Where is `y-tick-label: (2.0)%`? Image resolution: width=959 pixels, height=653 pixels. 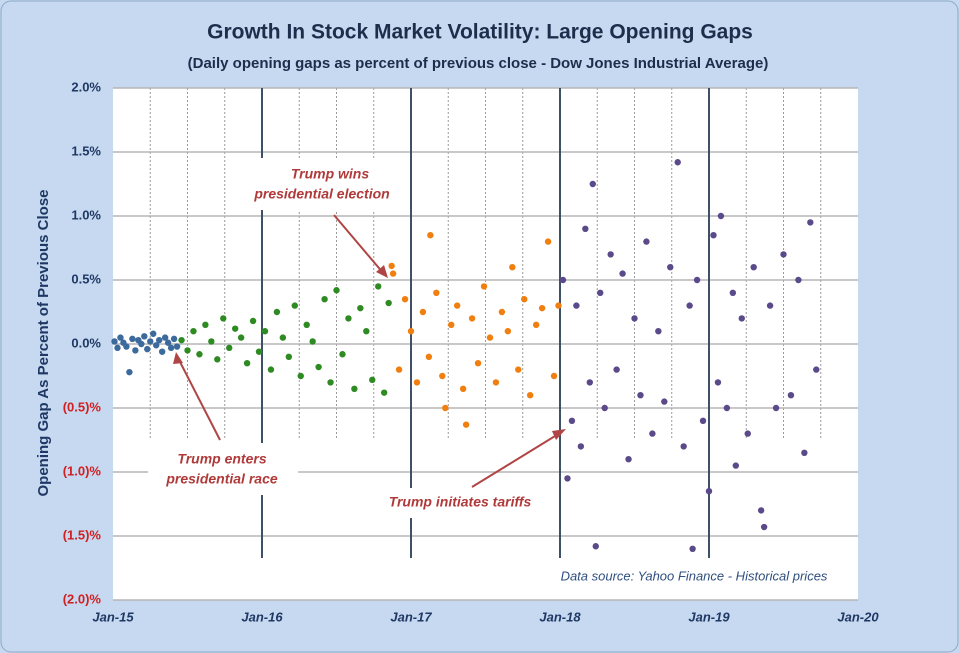
y-tick-label: (2.0)% is located at coordinates (82, 598).